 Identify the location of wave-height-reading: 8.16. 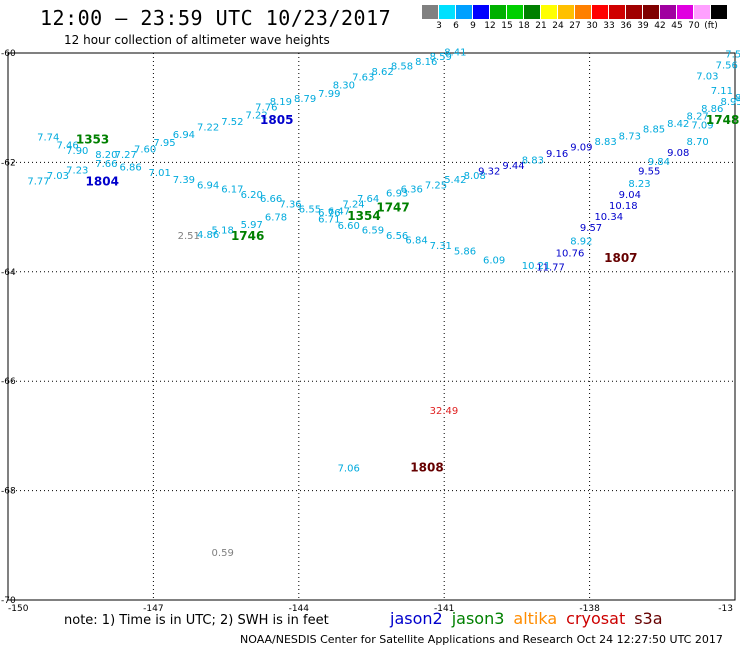
(426, 62).